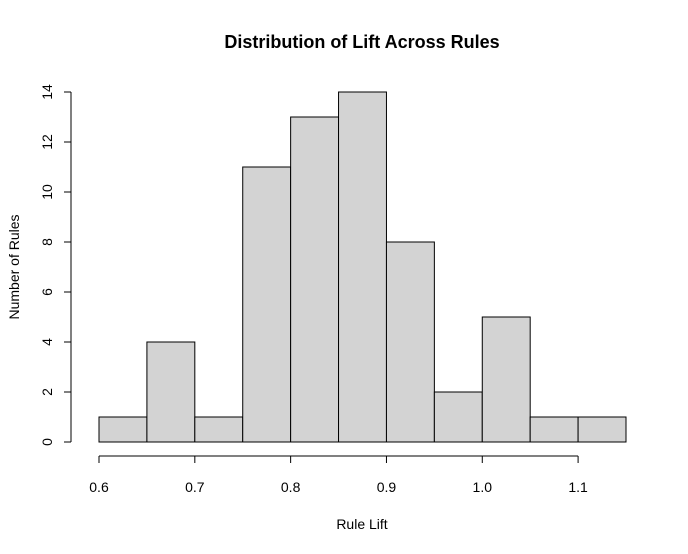 The height and width of the screenshot is (554, 688). What do you see at coordinates (387, 487) in the screenshot?
I see `x-tick-label: 0.9` at bounding box center [387, 487].